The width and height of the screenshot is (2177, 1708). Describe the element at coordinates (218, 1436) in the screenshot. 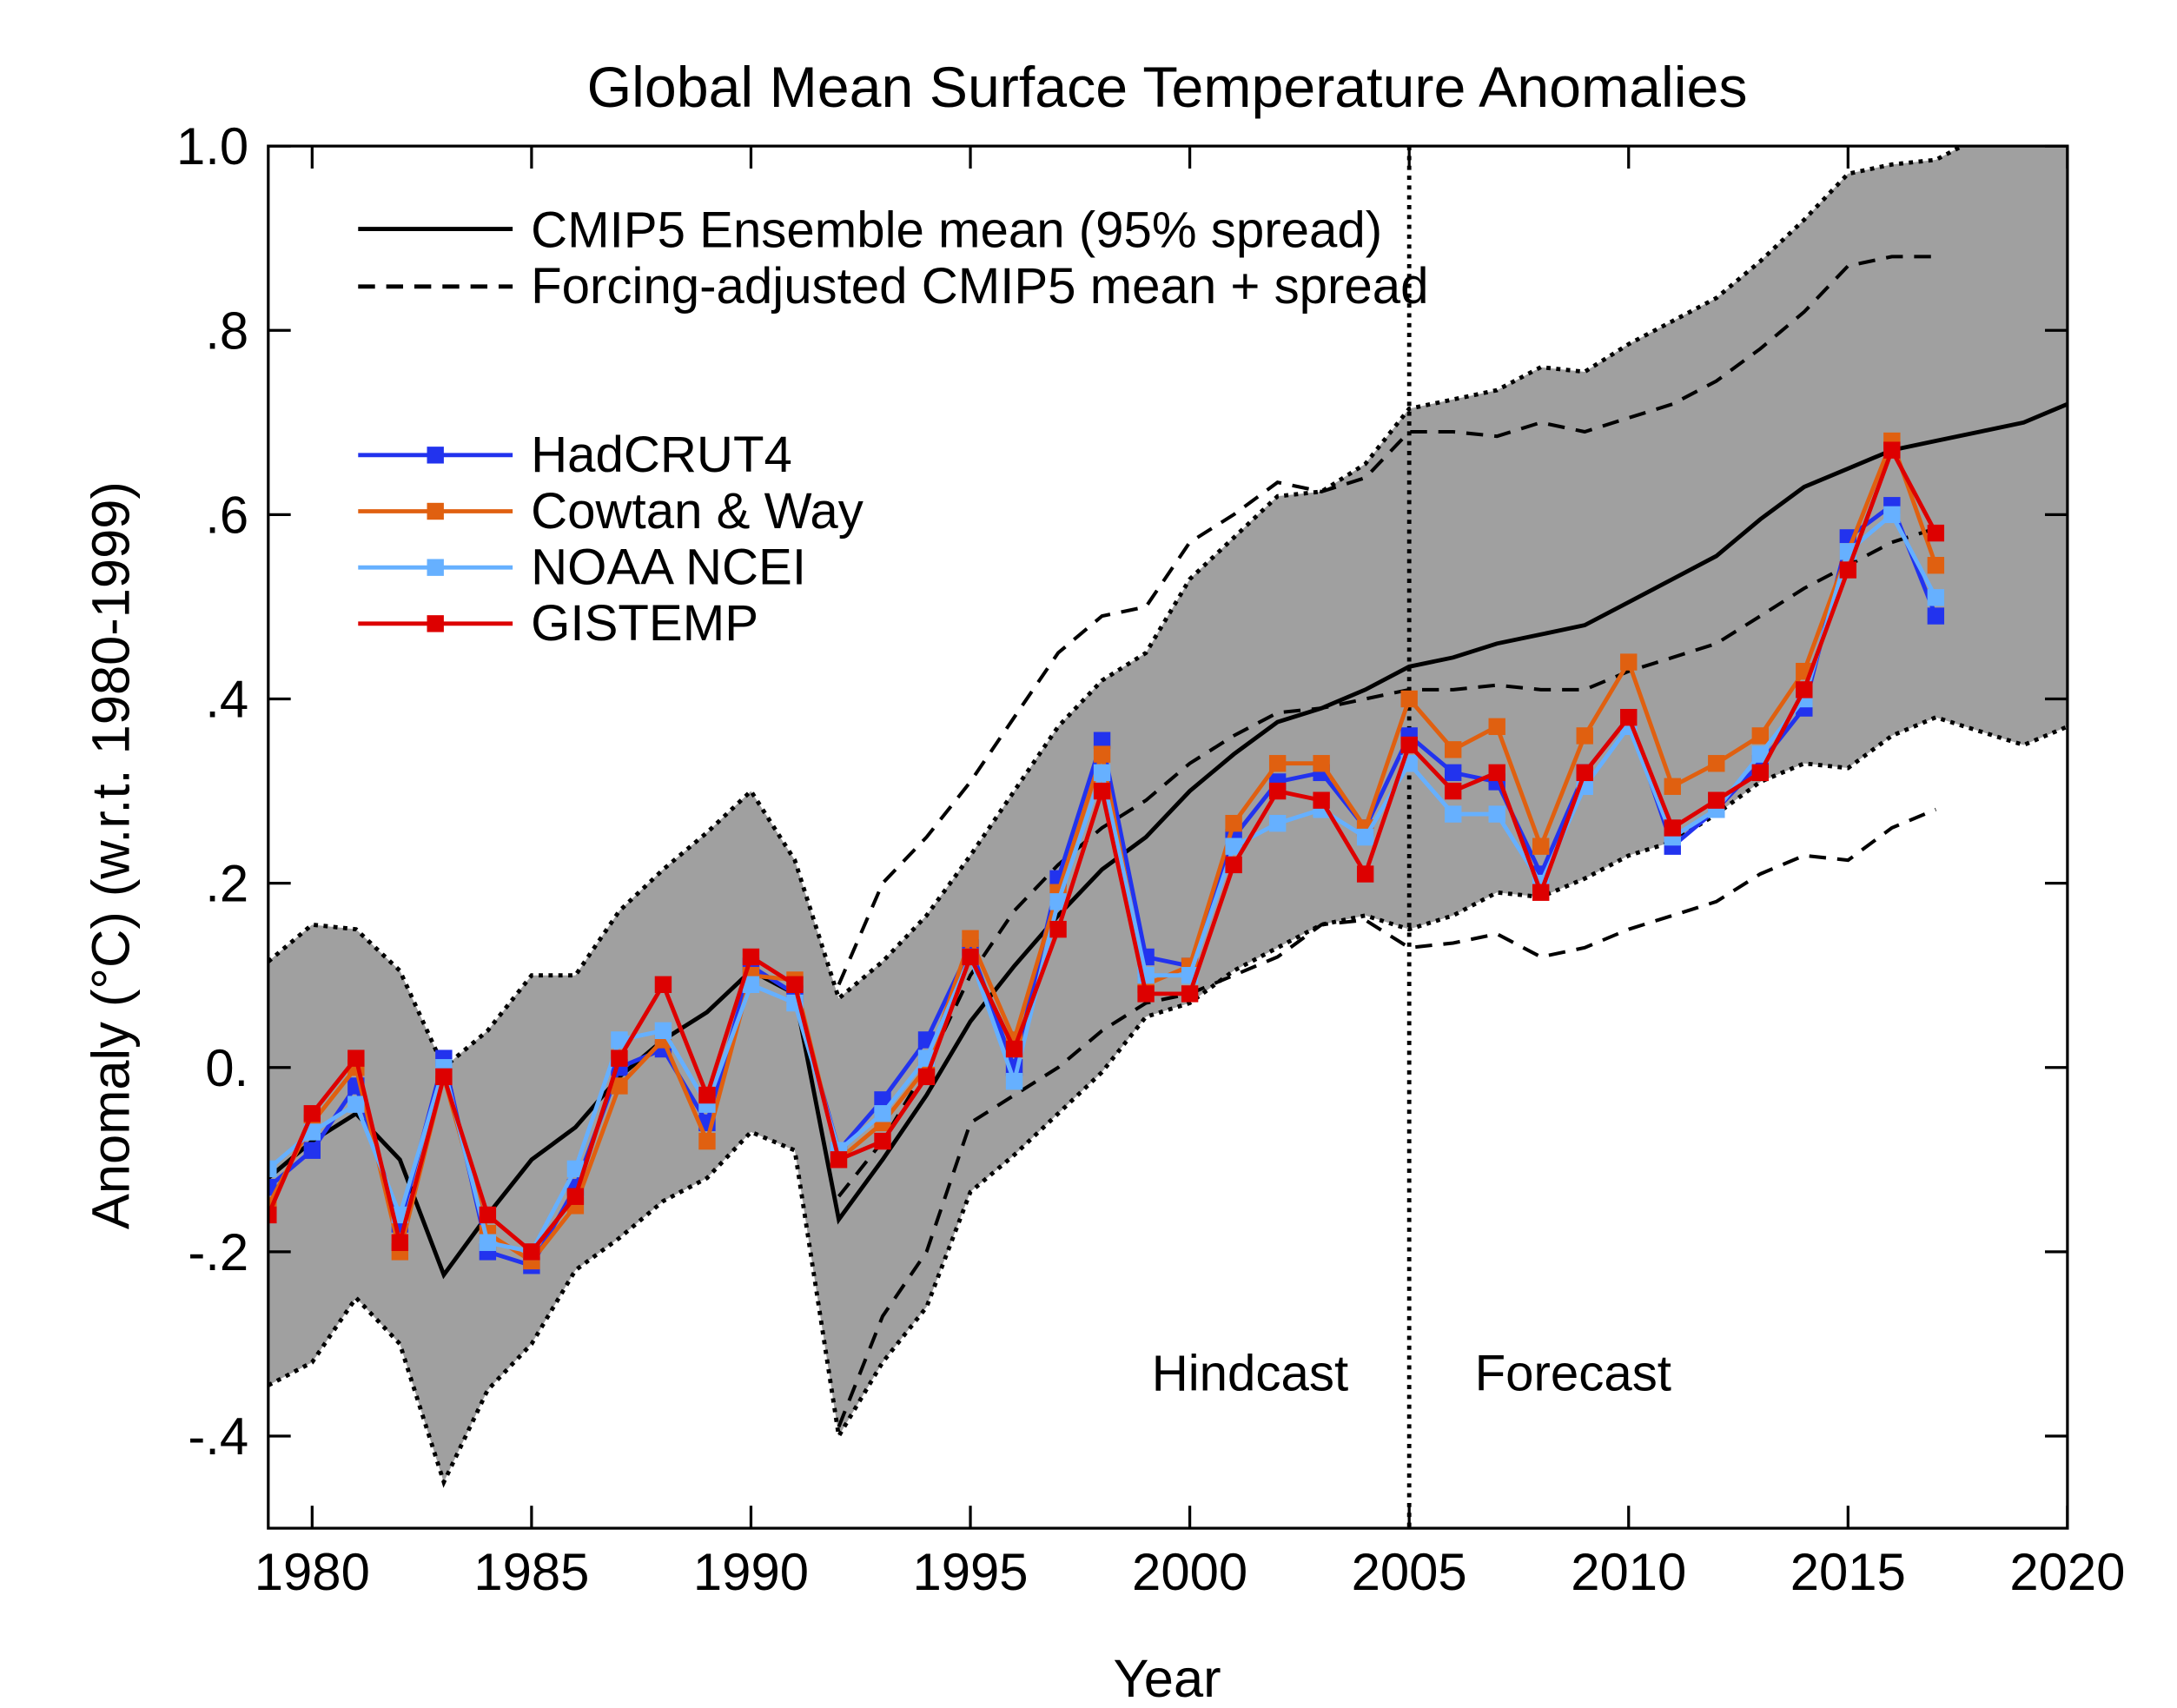

I see `y-tick-label: -.4` at that location.